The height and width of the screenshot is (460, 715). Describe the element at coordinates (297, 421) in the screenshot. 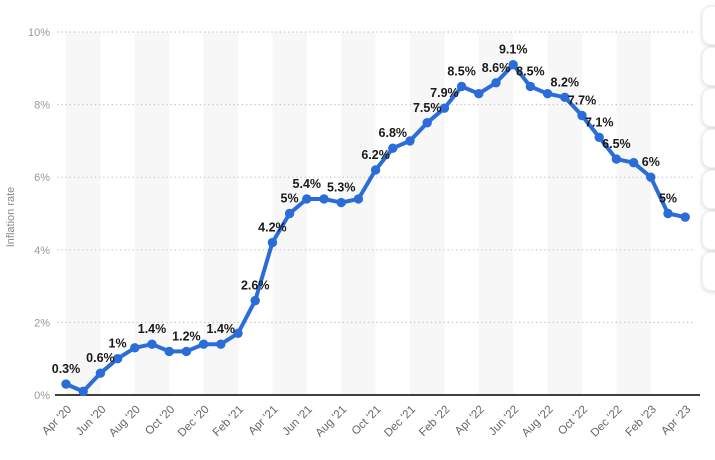

I see `x-tick-label: Jun '21` at that location.